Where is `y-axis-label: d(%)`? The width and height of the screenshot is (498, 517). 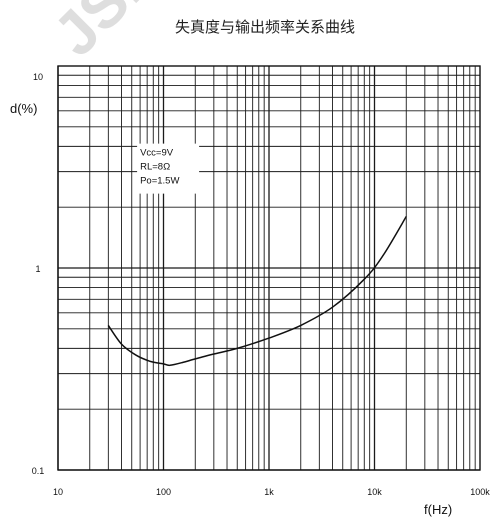
y-axis-label: d(%) is located at coordinates (23, 108).